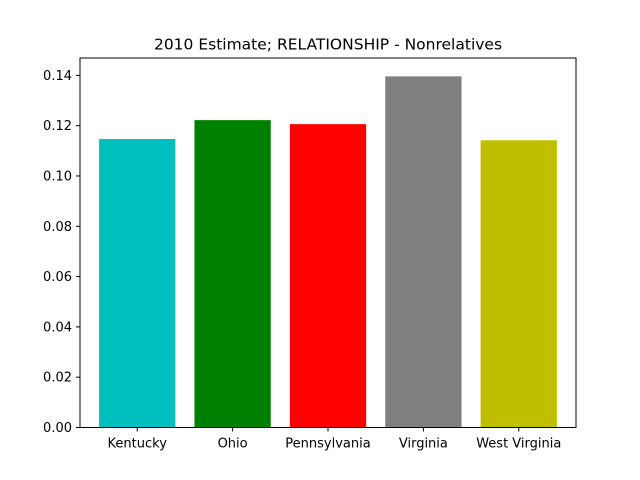 The image size is (640, 480). Describe the element at coordinates (57, 277) in the screenshot. I see `y-tick-label: 0.06` at that location.